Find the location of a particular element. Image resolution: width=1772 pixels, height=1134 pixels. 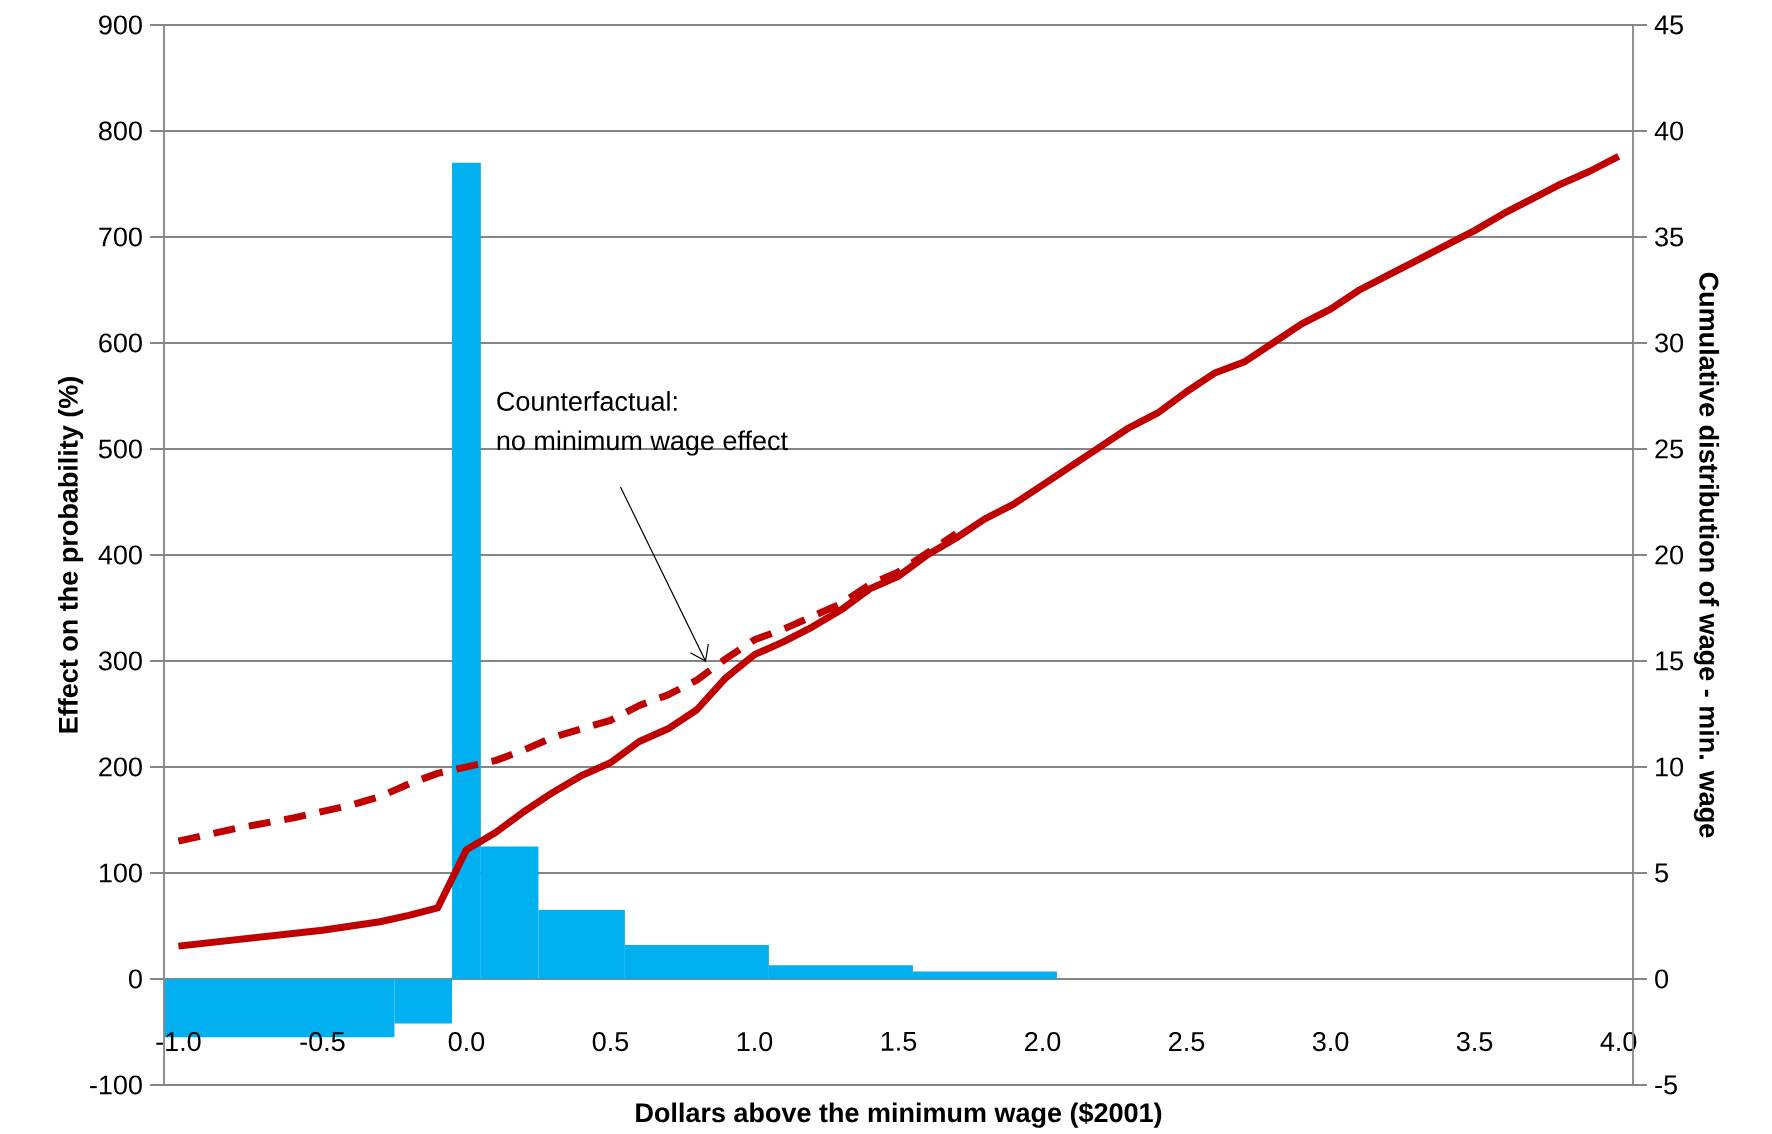

y2-tick-label: 0 is located at coordinates (1662, 979).